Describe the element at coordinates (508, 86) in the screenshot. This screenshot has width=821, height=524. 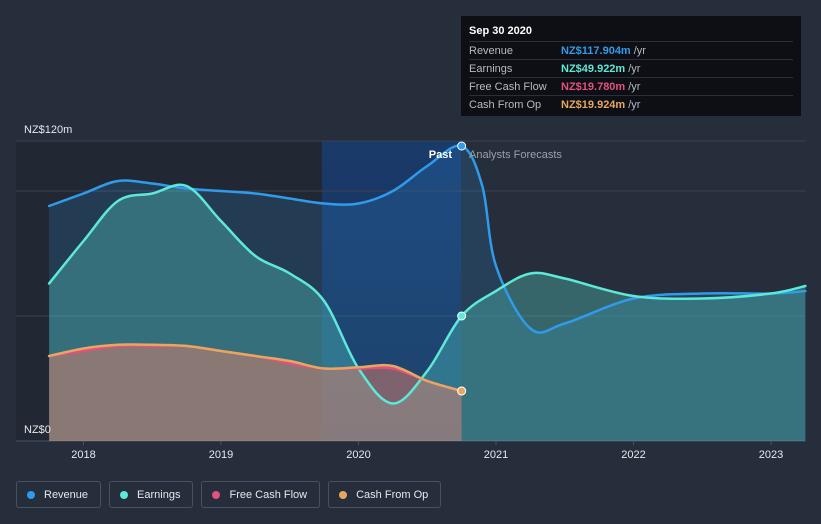
I see `tooltip-label: Free Cash Flow` at that location.